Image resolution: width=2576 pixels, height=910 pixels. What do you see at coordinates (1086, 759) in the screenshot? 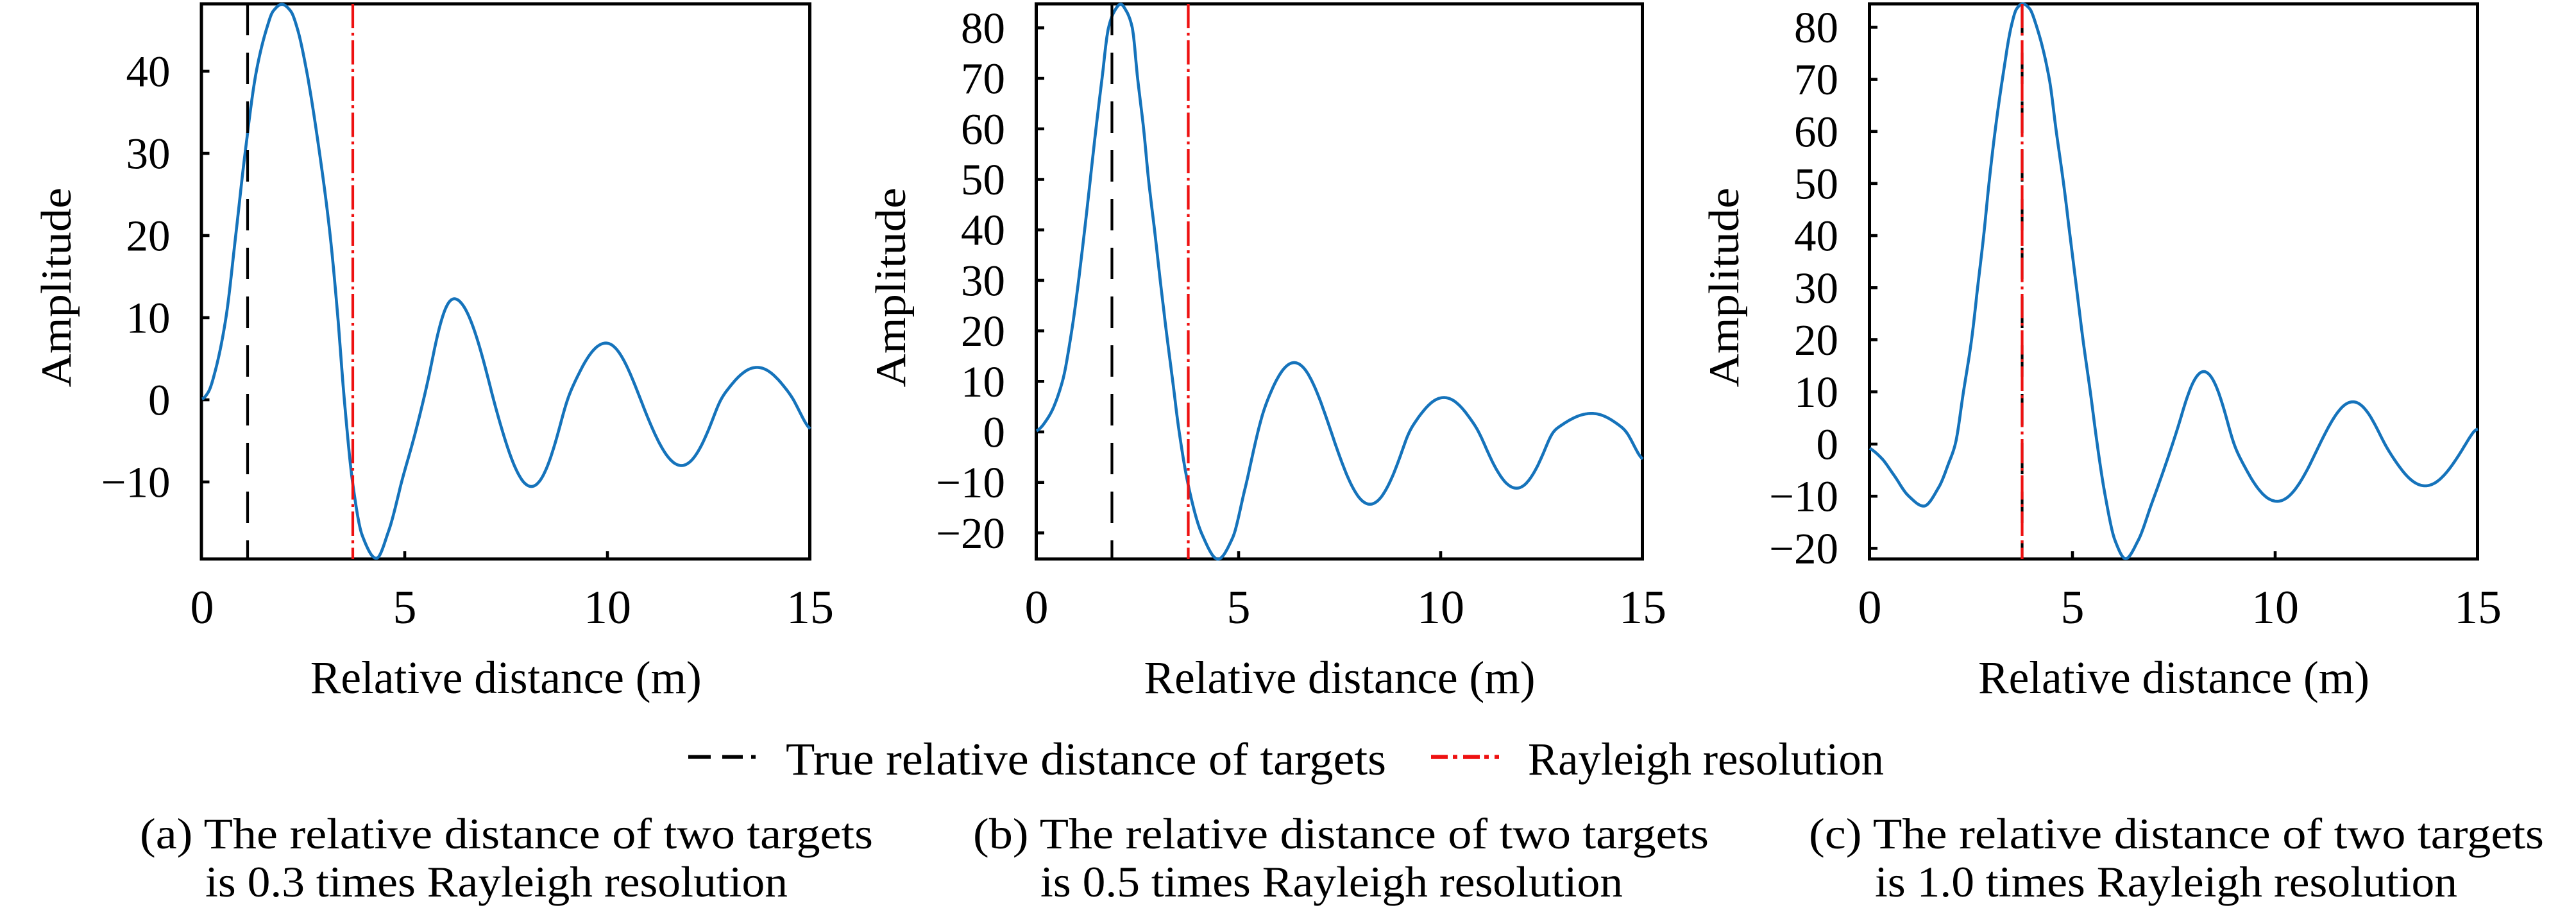
I see `svg-text:True relative distance of targ: True relative distance of targets` at bounding box center [1086, 759].